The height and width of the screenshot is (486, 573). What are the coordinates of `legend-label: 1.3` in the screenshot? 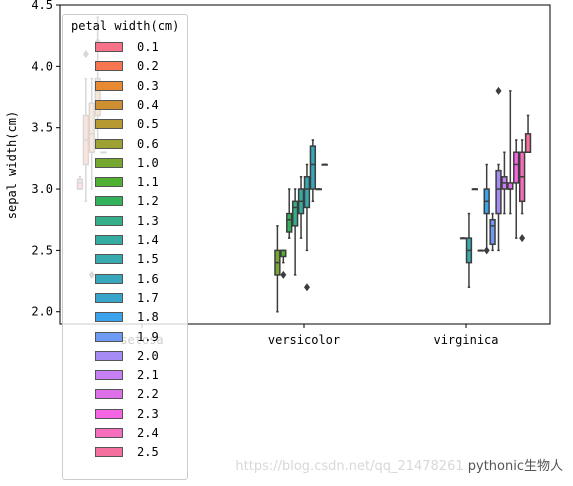 It's located at (148, 220).